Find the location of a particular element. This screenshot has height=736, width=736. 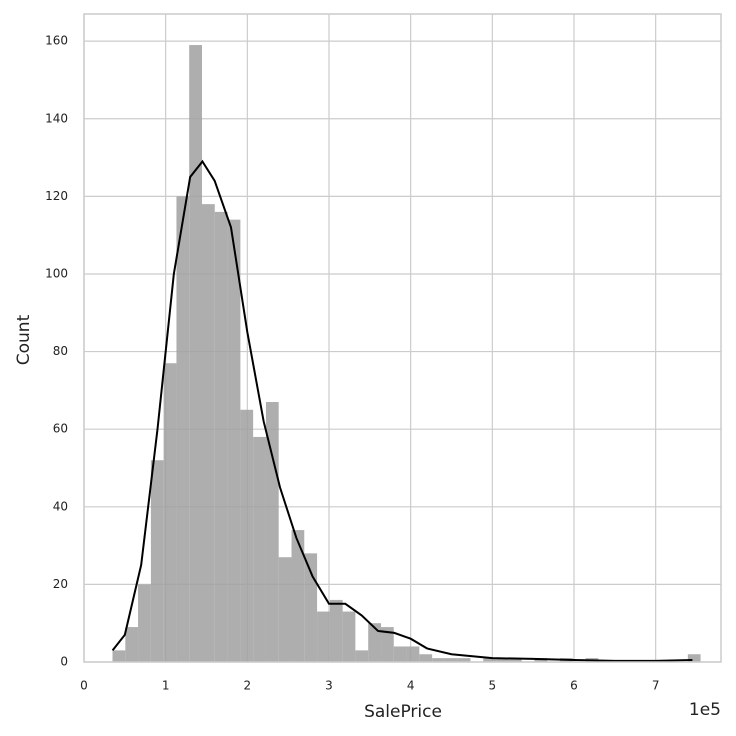

y-tick-label: 100 is located at coordinates (56, 273).